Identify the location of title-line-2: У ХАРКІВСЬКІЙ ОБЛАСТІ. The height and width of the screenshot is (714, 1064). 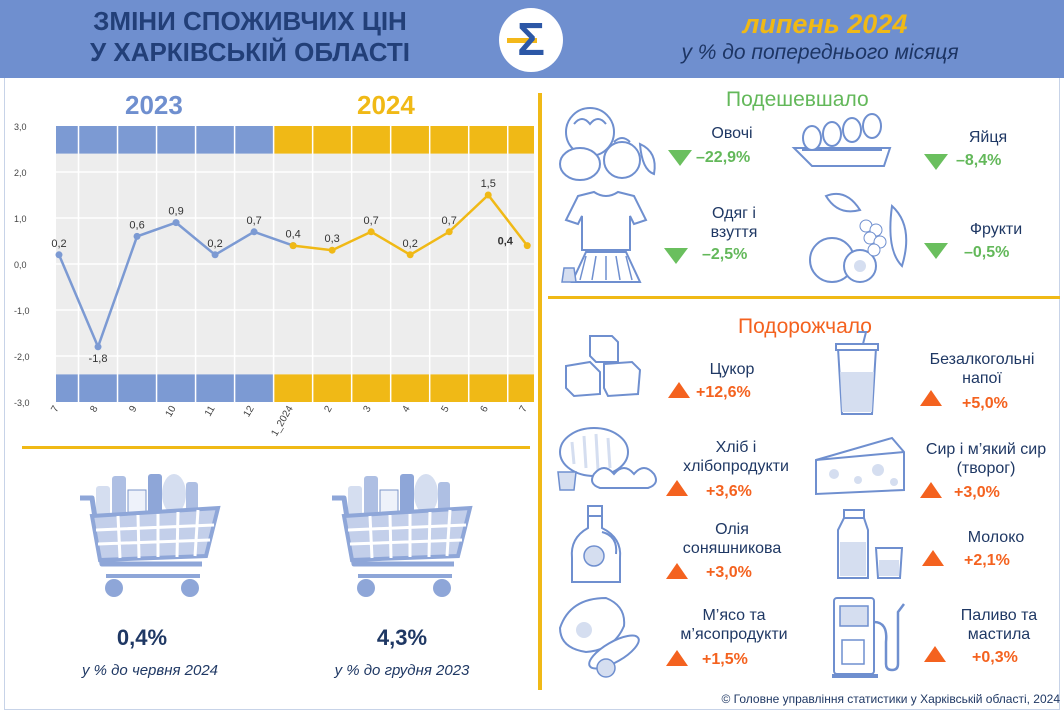
(250, 52).